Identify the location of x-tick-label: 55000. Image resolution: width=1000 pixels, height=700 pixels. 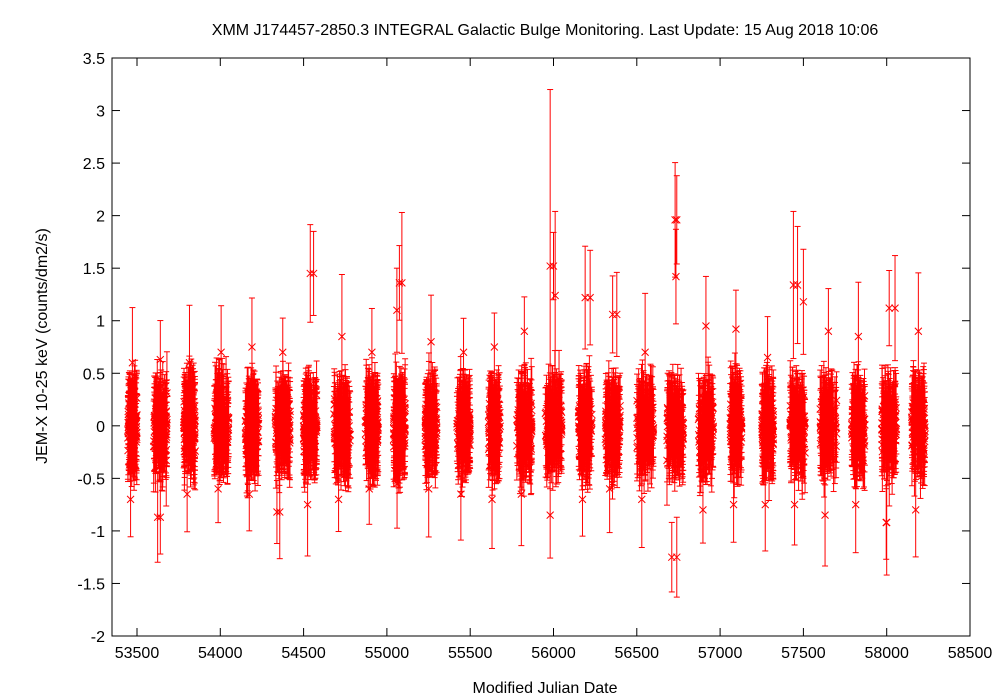
(387, 653).